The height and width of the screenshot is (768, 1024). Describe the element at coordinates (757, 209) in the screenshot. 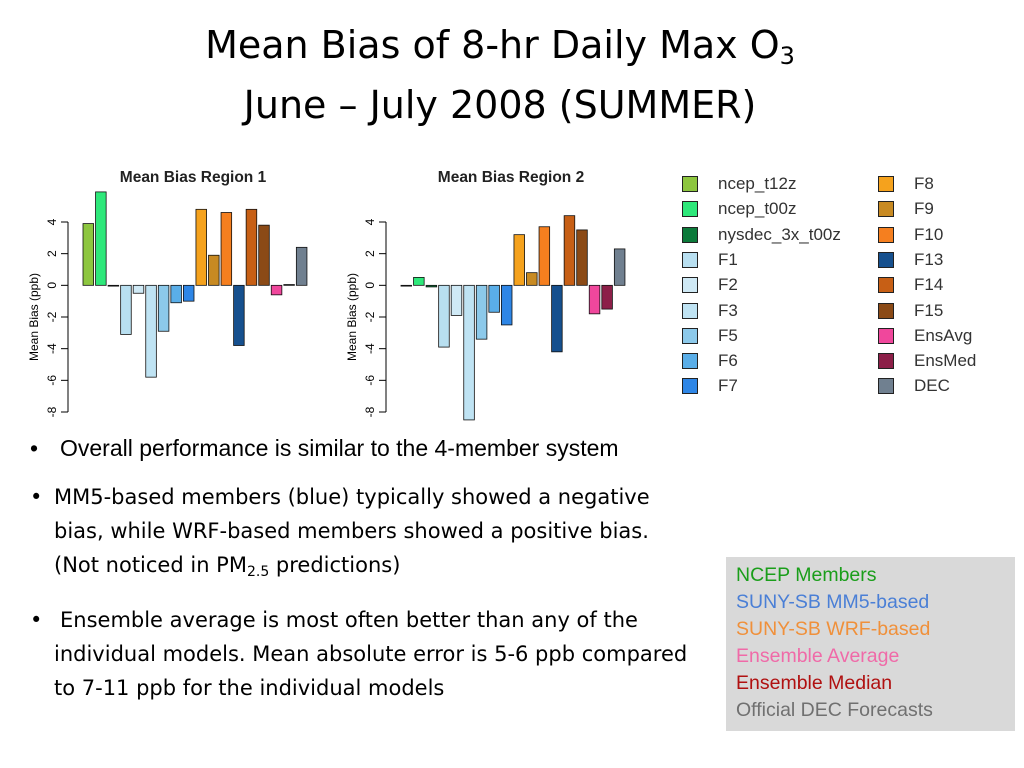

I see `legend-label: ncep_t00z` at that location.